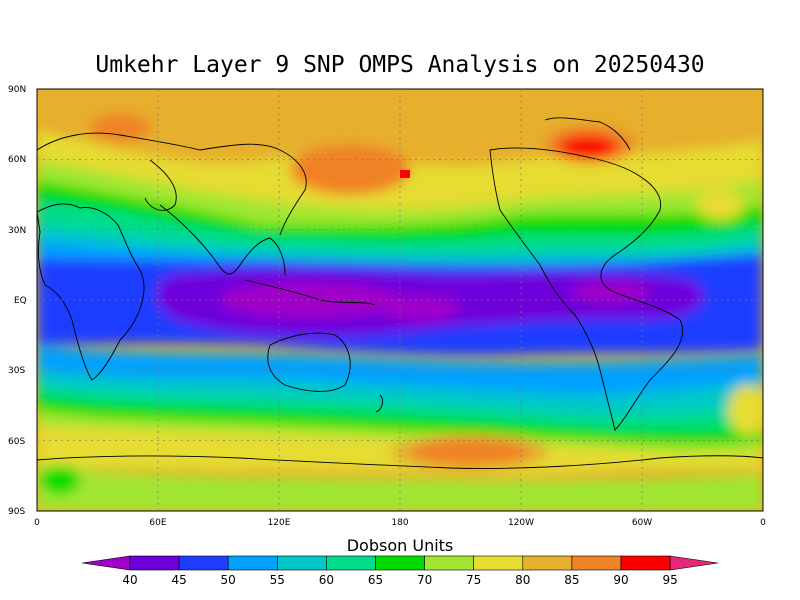 The height and width of the screenshot is (600, 800). I want to click on colorbar: 40 45 50 55 60 65 70 75 80 85 90 95, so click(400, 571).